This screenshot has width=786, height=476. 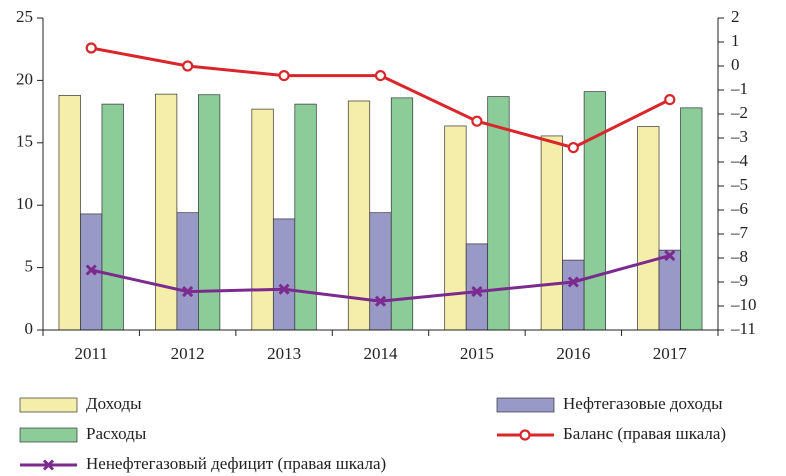 I want to click on y2-tick-label: –4, so click(x=739, y=160).